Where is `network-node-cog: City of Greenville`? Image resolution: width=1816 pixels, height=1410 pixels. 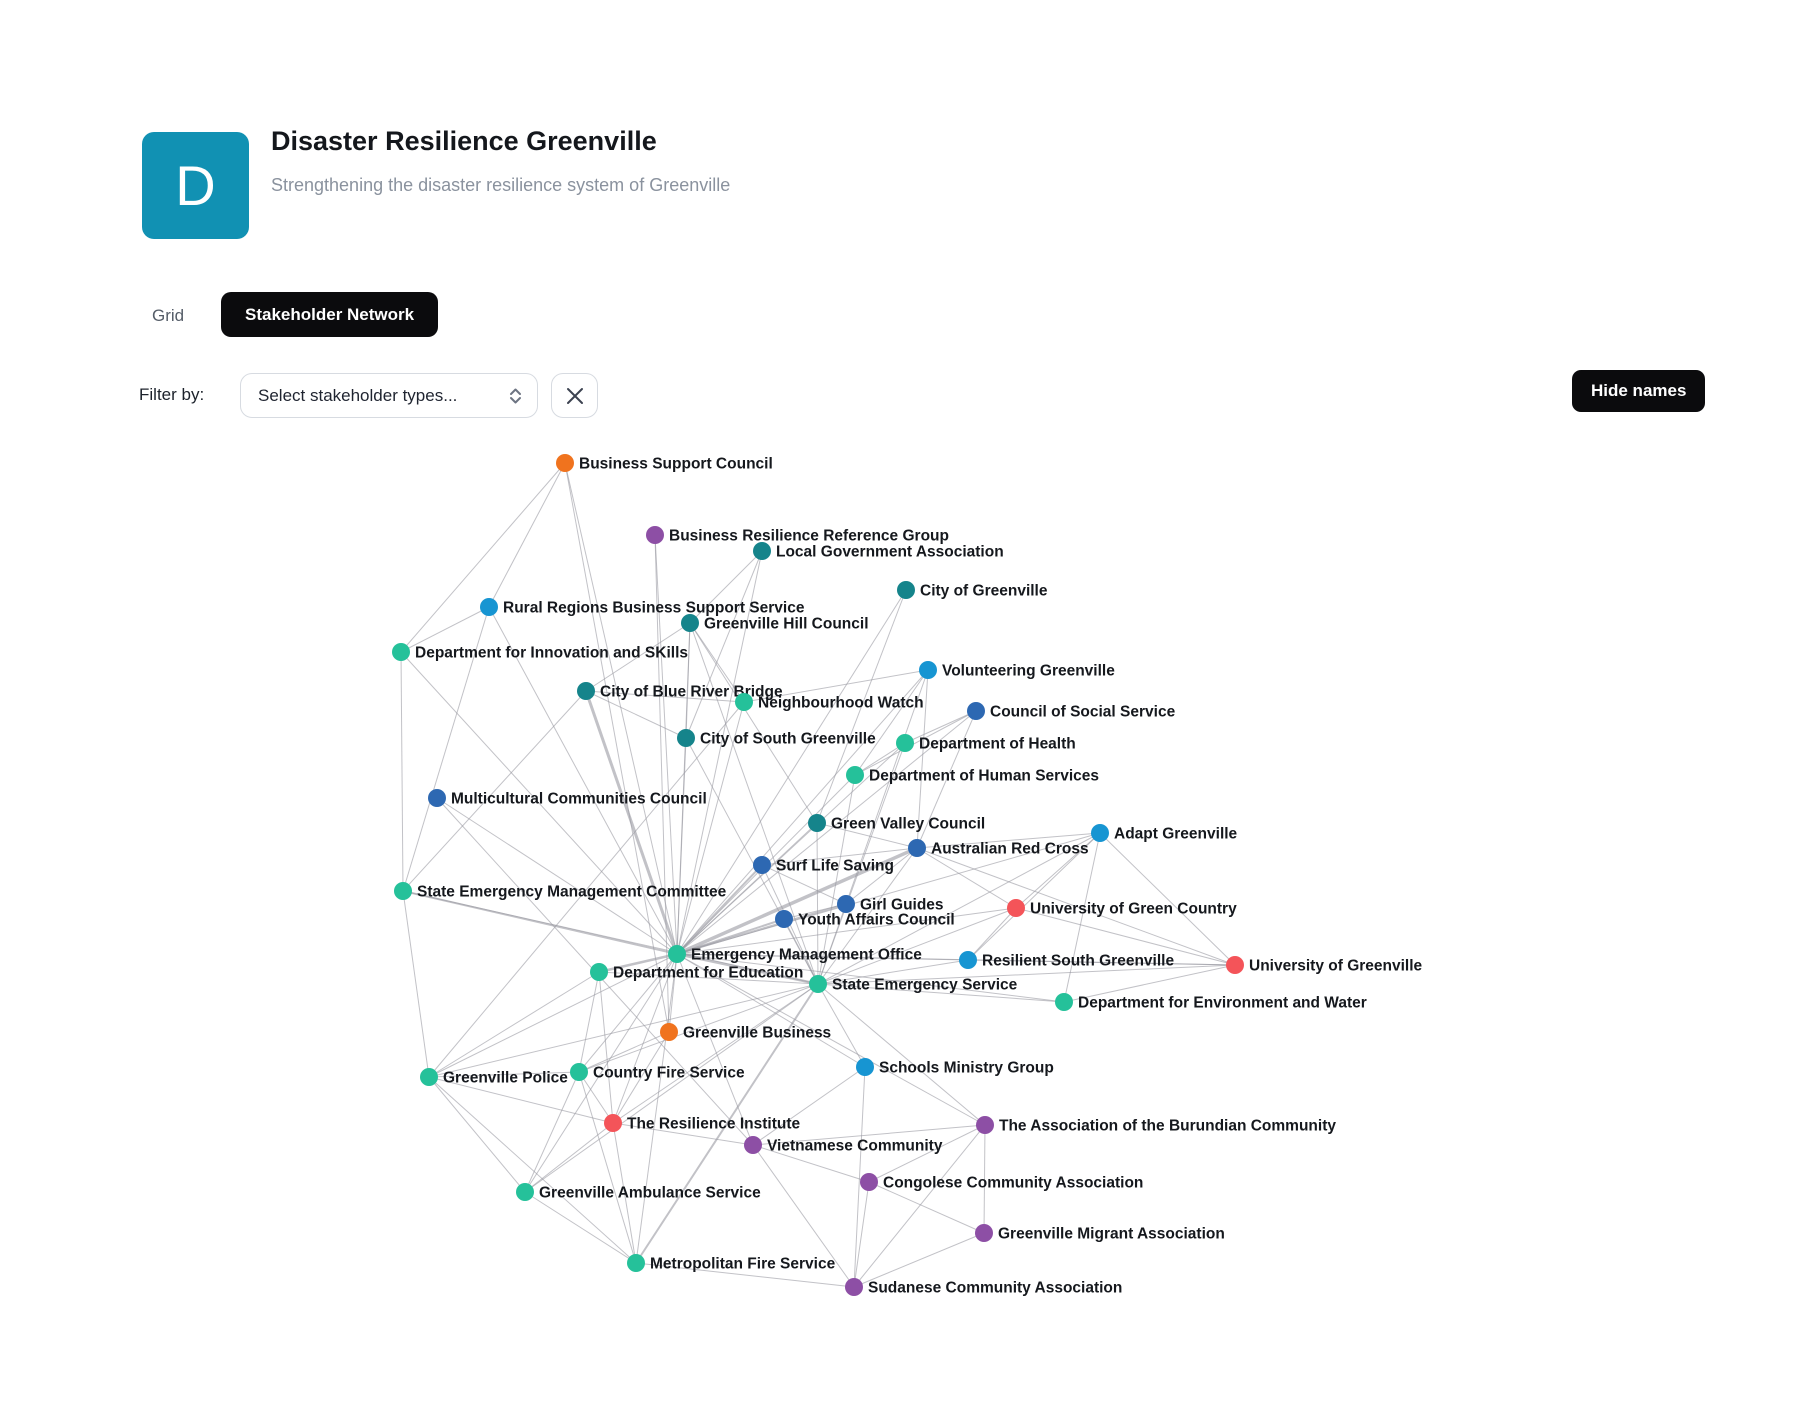 network-node-cog: City of Greenville is located at coordinates (972, 590).